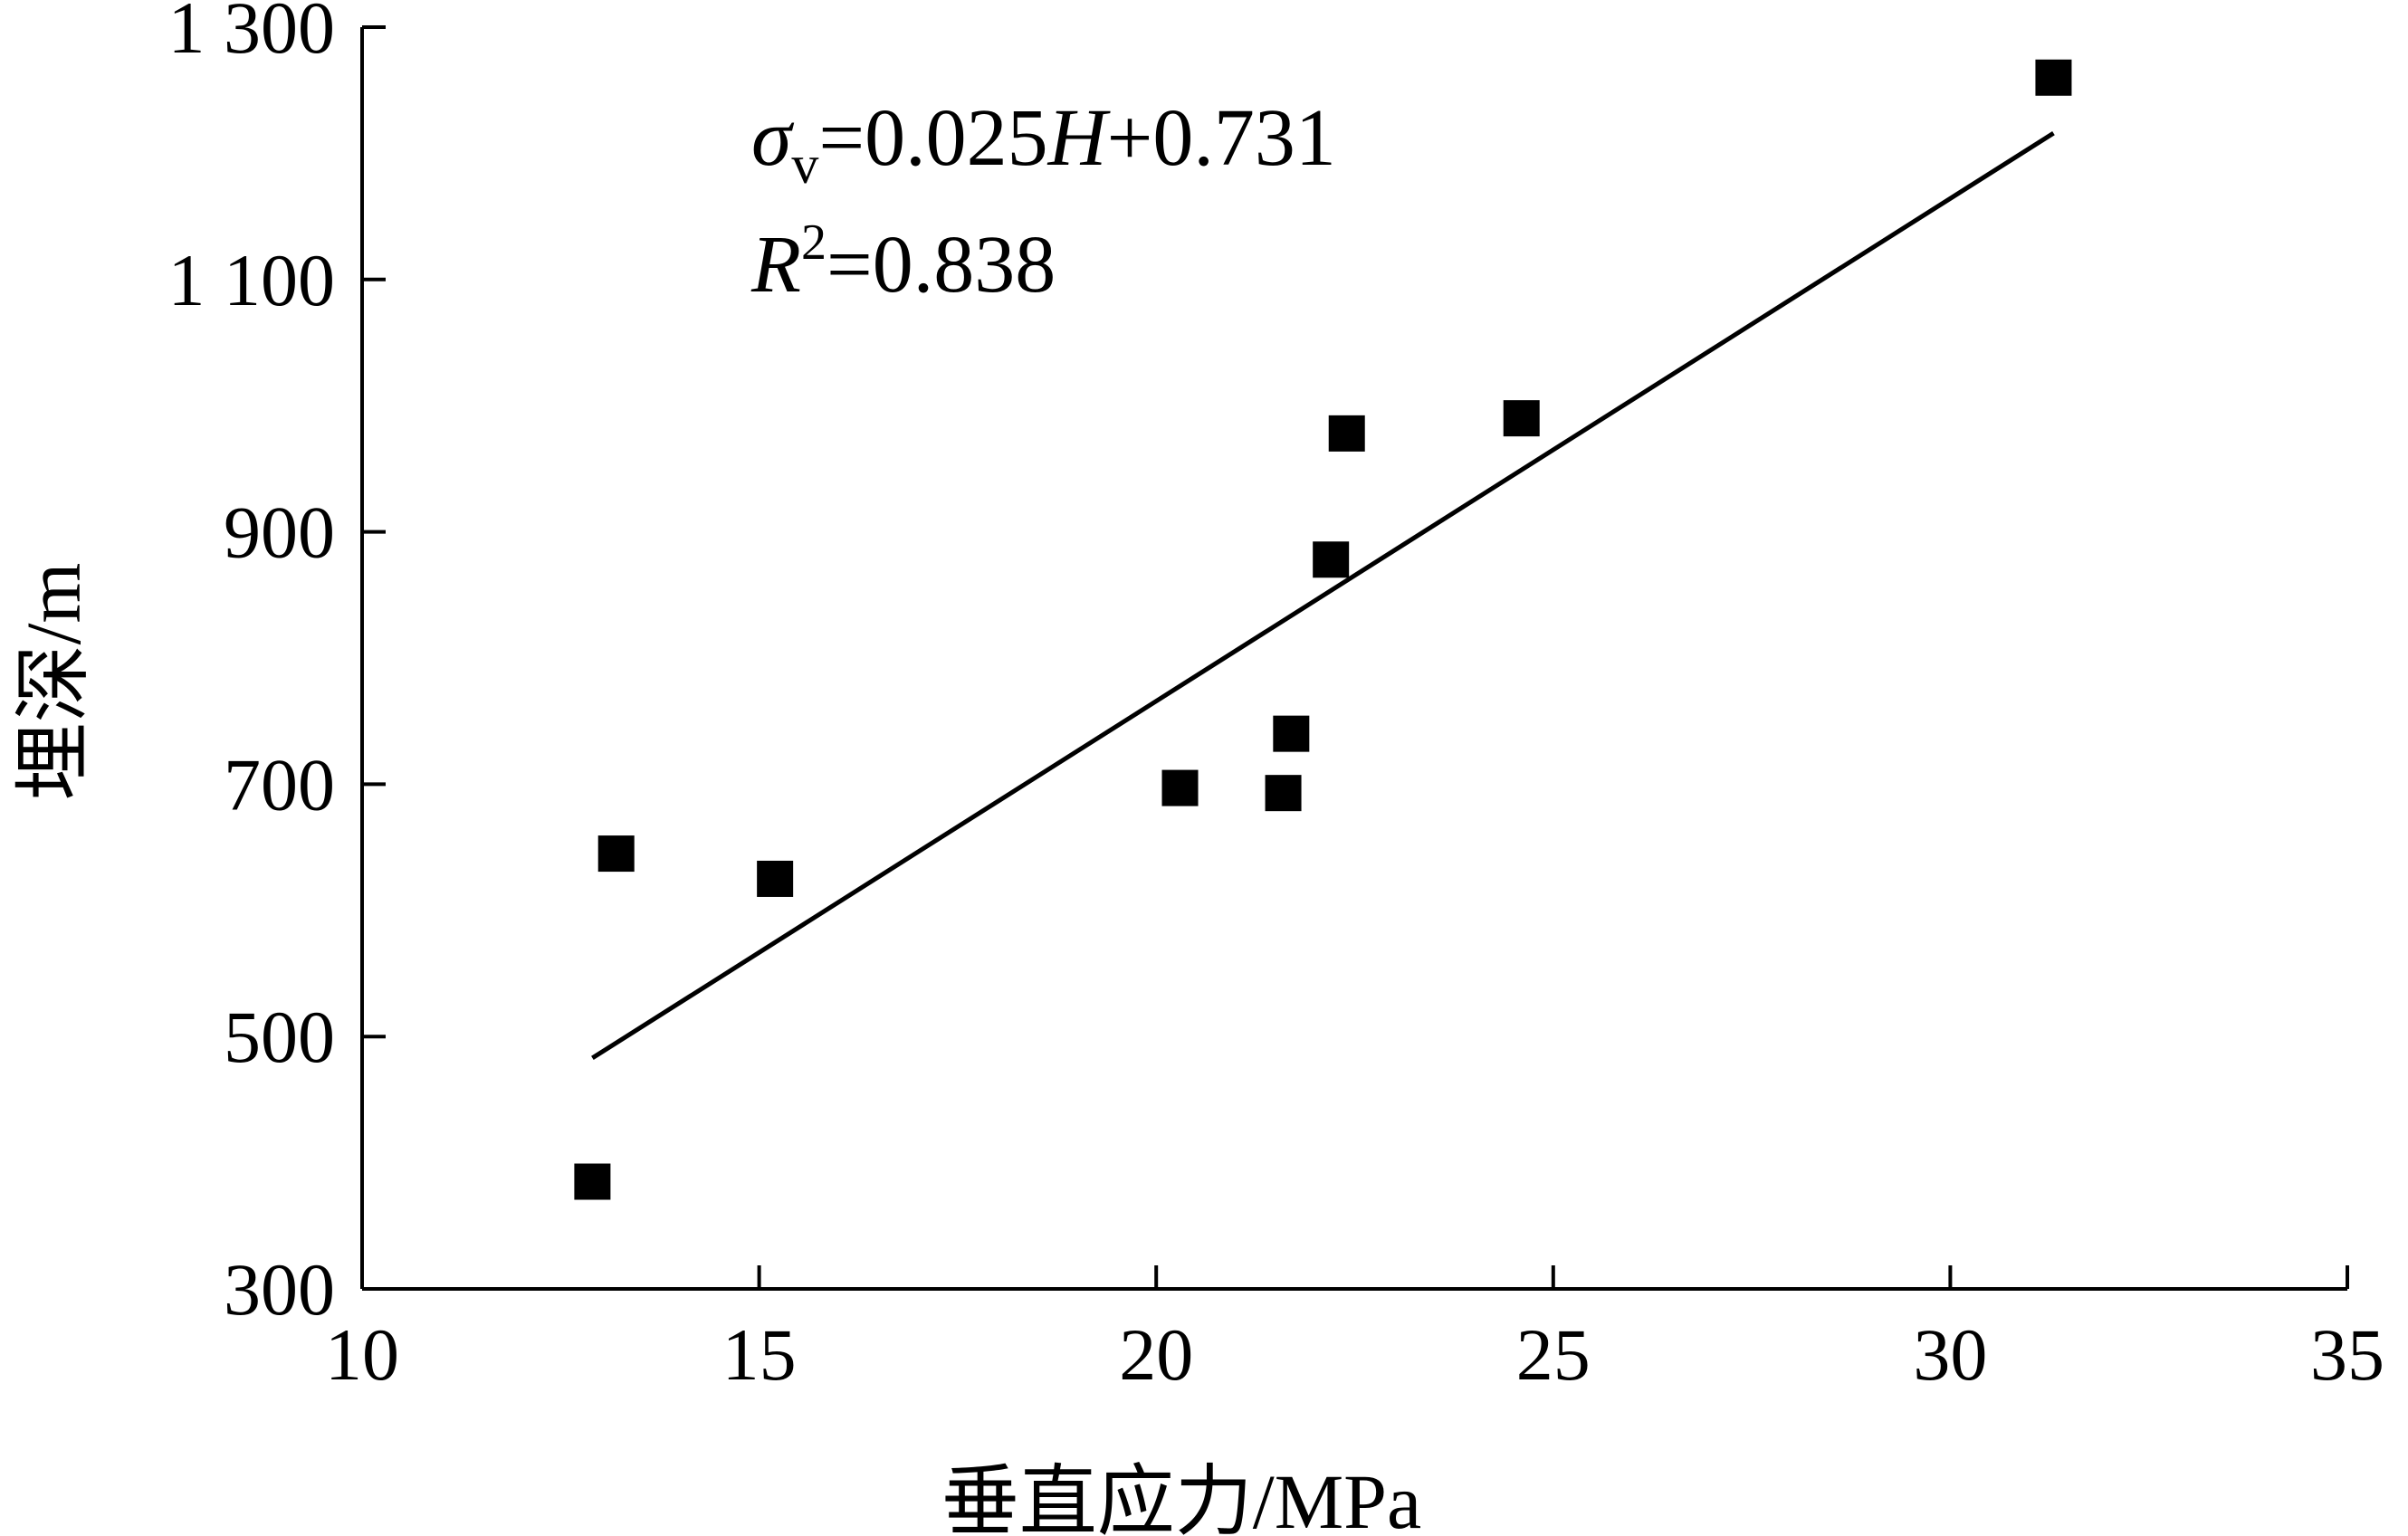 The height and width of the screenshot is (1536, 2408). What do you see at coordinates (362, 1354) in the screenshot?
I see `x-tick-label: 10` at bounding box center [362, 1354].